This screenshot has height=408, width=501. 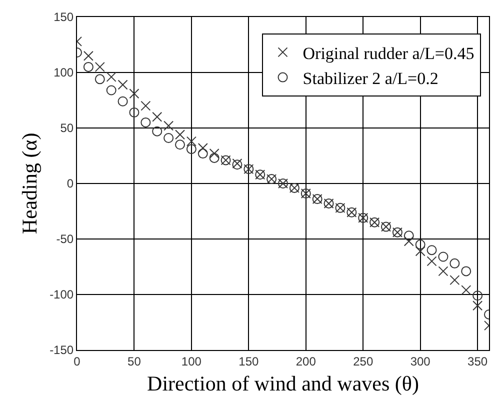 What do you see at coordinates (478, 361) in the screenshot?
I see `x-tick-label: 350` at bounding box center [478, 361].